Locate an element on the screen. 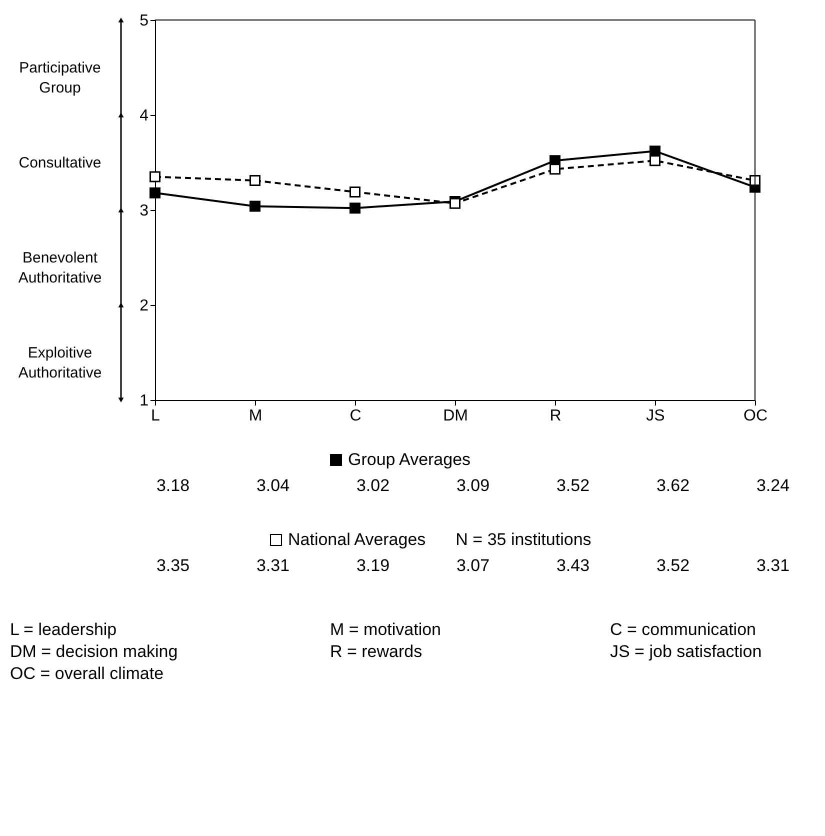  text: N = 35 institutions is located at coordinates (524, 539).